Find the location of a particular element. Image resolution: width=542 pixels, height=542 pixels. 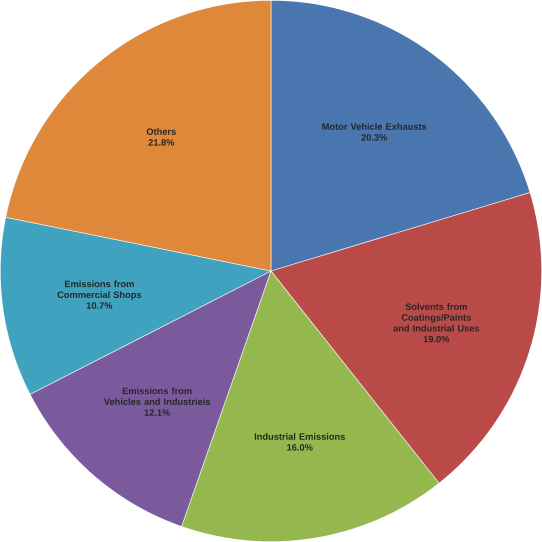

slice-label: Industrial Emissions is located at coordinates (299, 436).